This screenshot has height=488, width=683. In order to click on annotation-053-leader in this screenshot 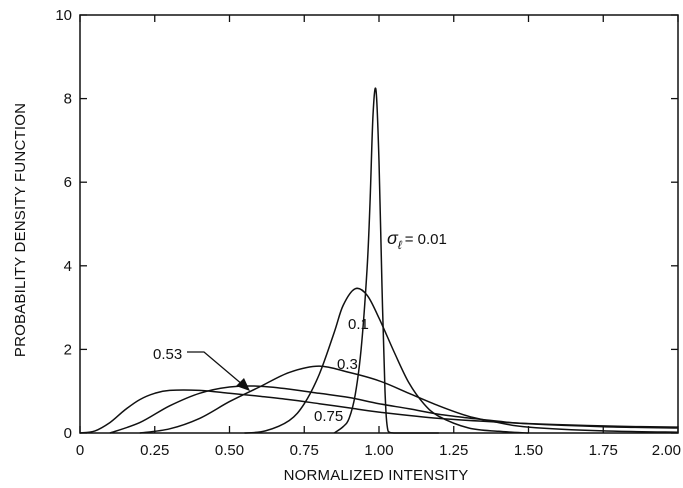, I will do `click(215, 368)`.